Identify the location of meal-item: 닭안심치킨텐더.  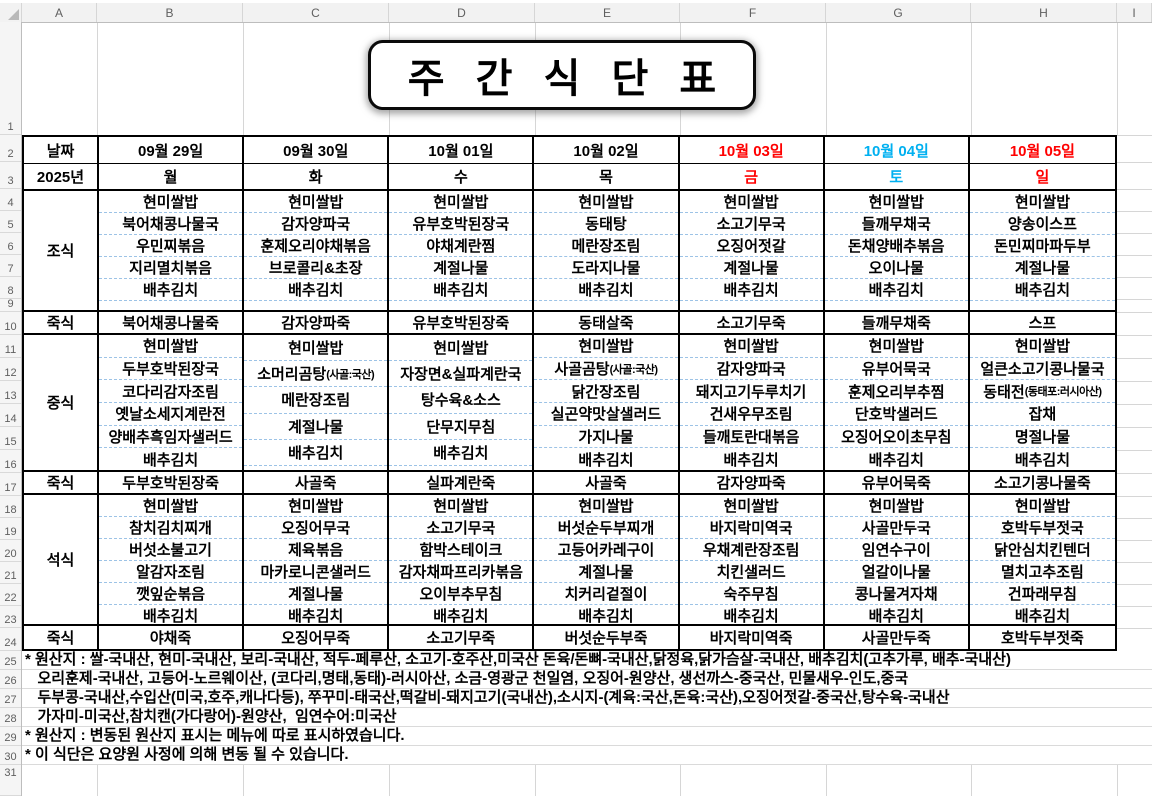
(1042, 550).